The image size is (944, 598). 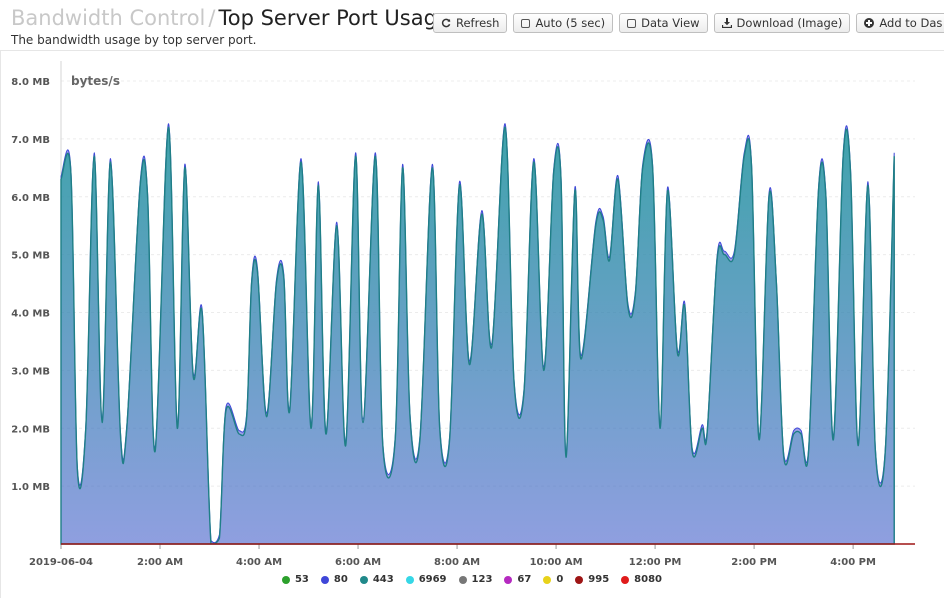 I want to click on y-axis-label: bytes/s, so click(x=95, y=81).